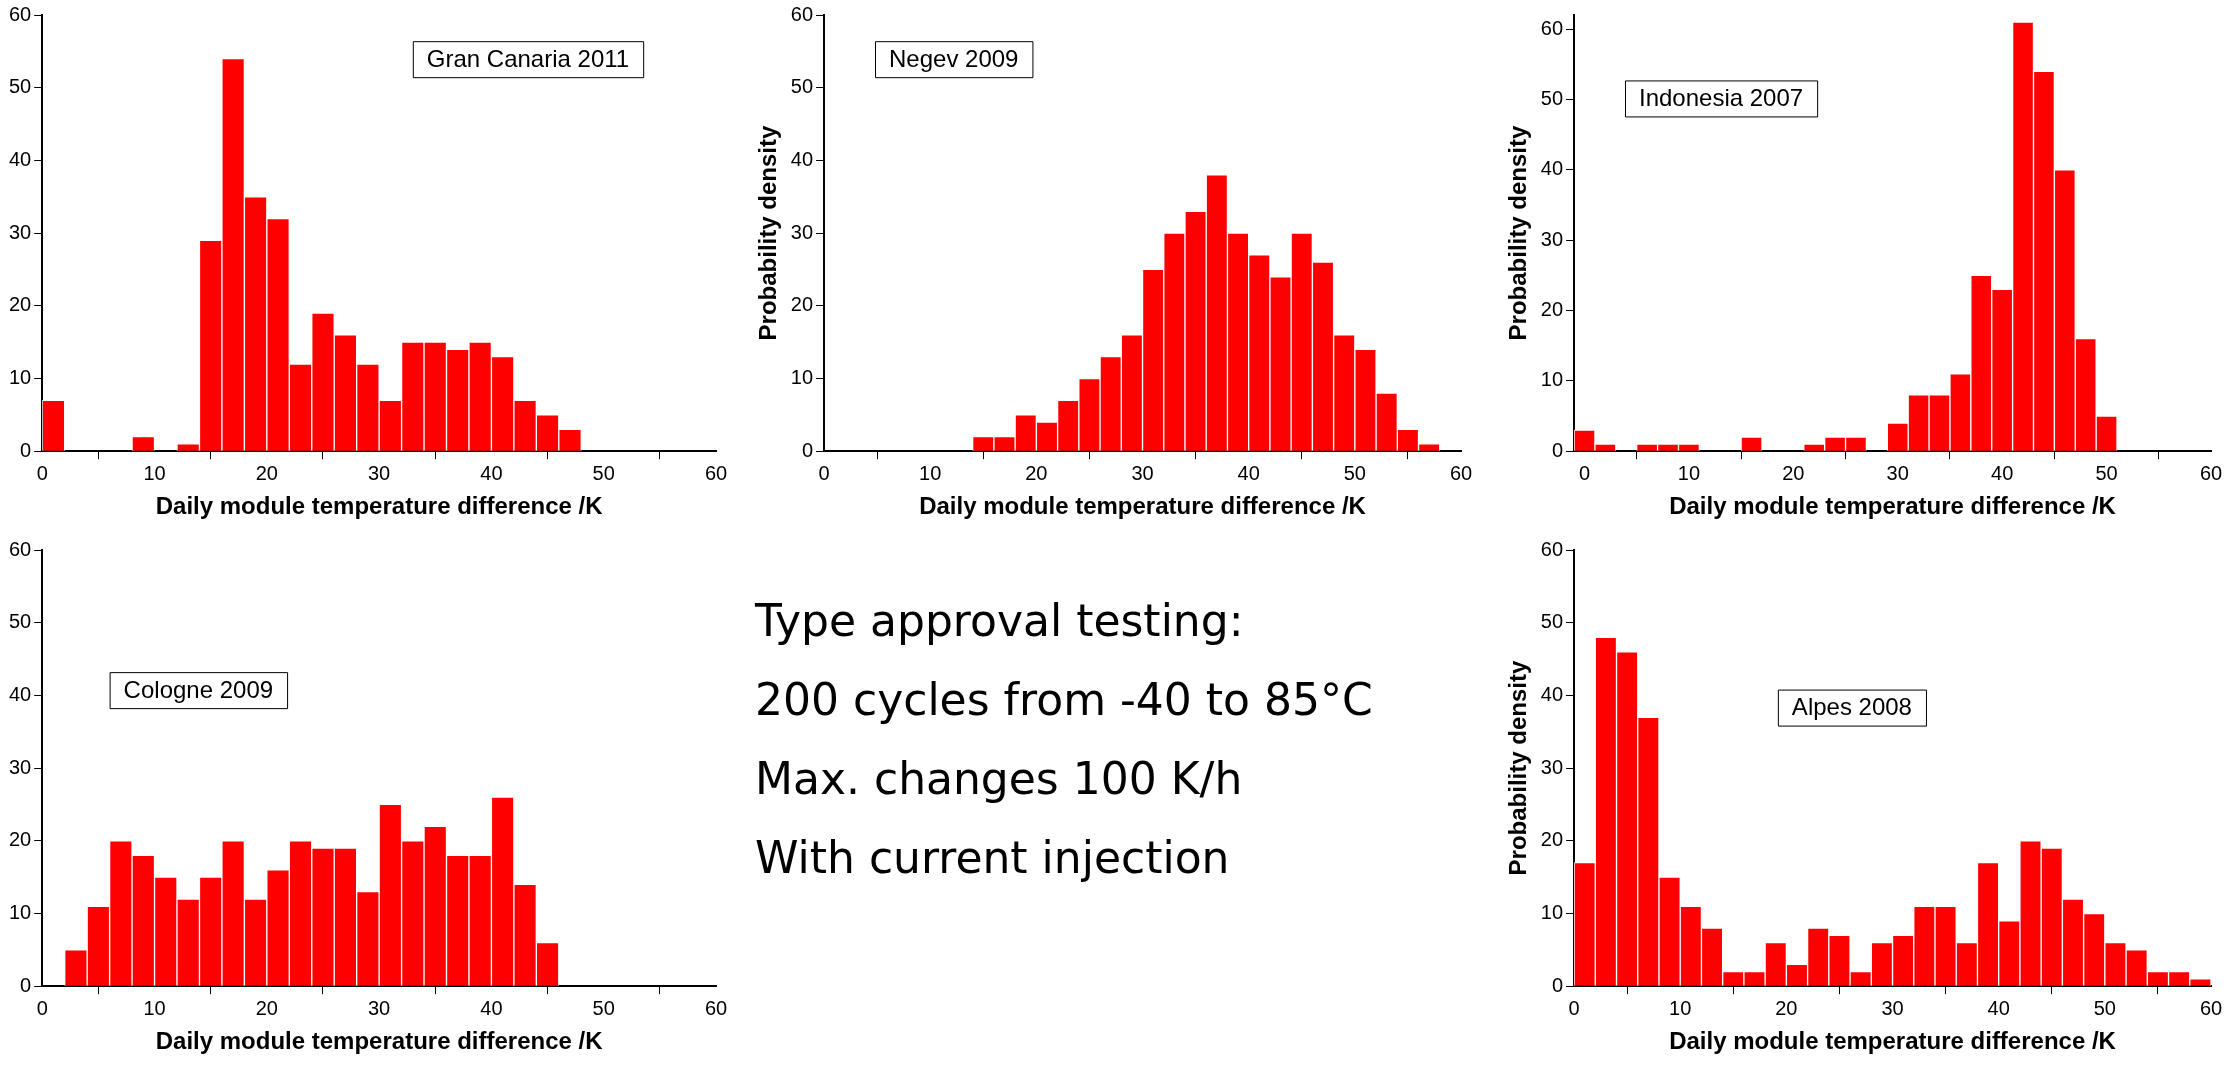 This screenshot has height=1069, width=2239. I want to click on text: Indonesia 2007, so click(1721, 98).